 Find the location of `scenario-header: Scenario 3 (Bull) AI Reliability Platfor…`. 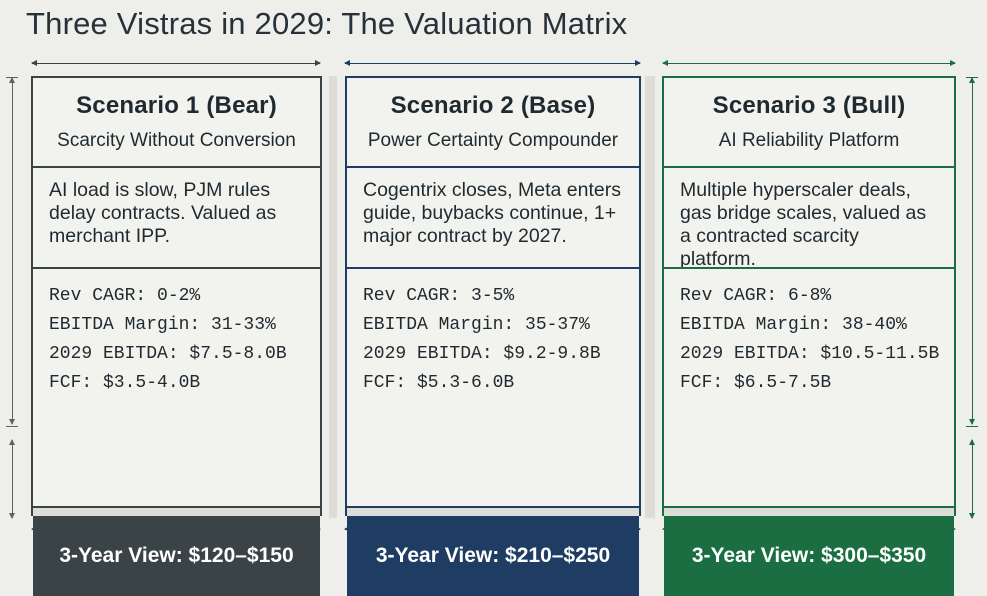

scenario-header: Scenario 3 (Bull) AI Reliability Platfor… is located at coordinates (809, 122).